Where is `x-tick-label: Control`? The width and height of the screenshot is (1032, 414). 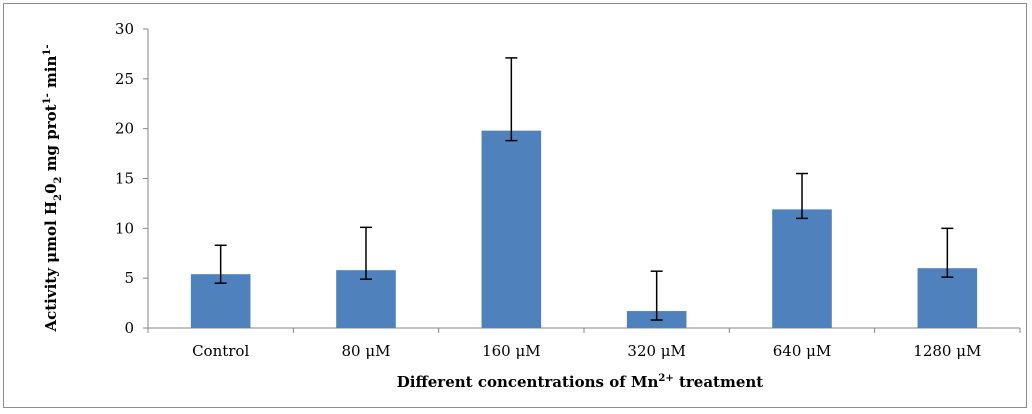 x-tick-label: Control is located at coordinates (220, 351).